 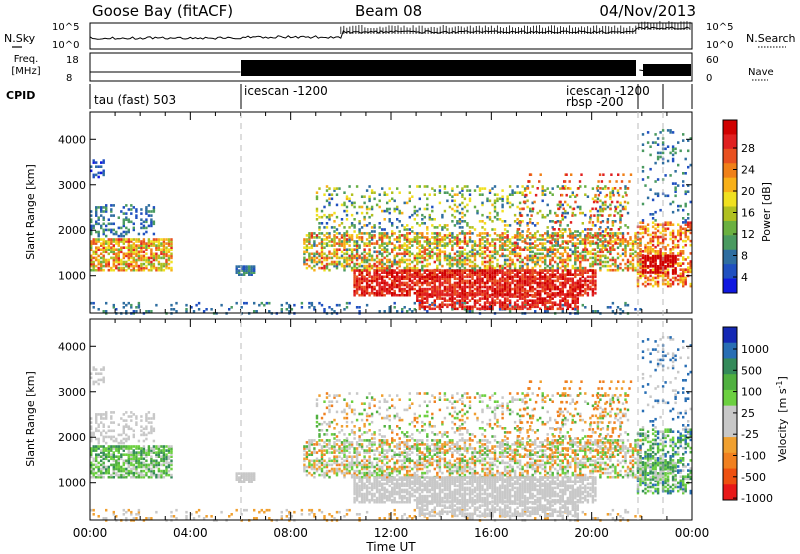 What do you see at coordinates (388, 11) in the screenshot?
I see `beam-title: Beam 08` at bounding box center [388, 11].